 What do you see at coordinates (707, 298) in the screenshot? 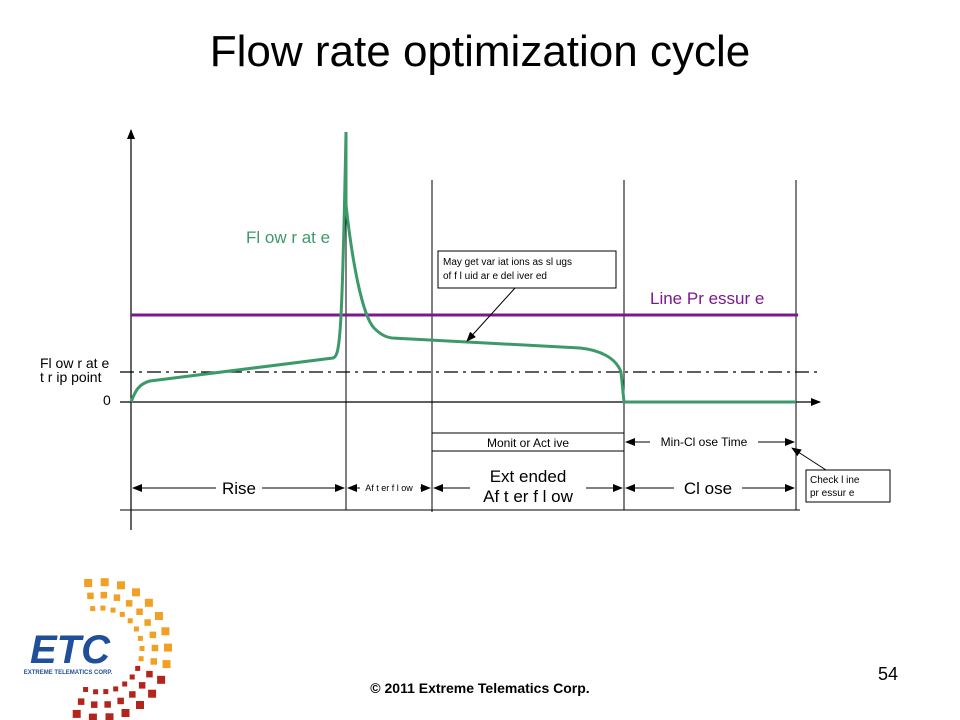
I see `line-pressure-label: Line Pr essur e` at bounding box center [707, 298].